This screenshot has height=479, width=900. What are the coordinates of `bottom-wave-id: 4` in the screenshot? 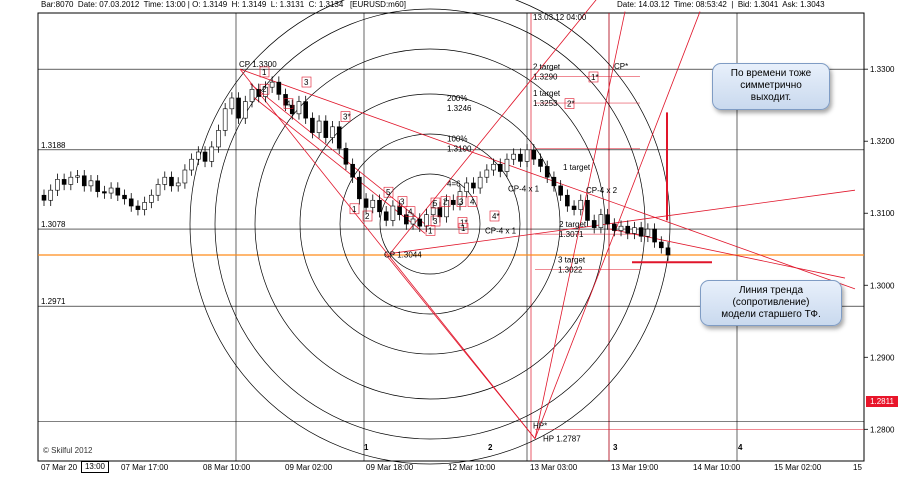 It's located at (740, 447).